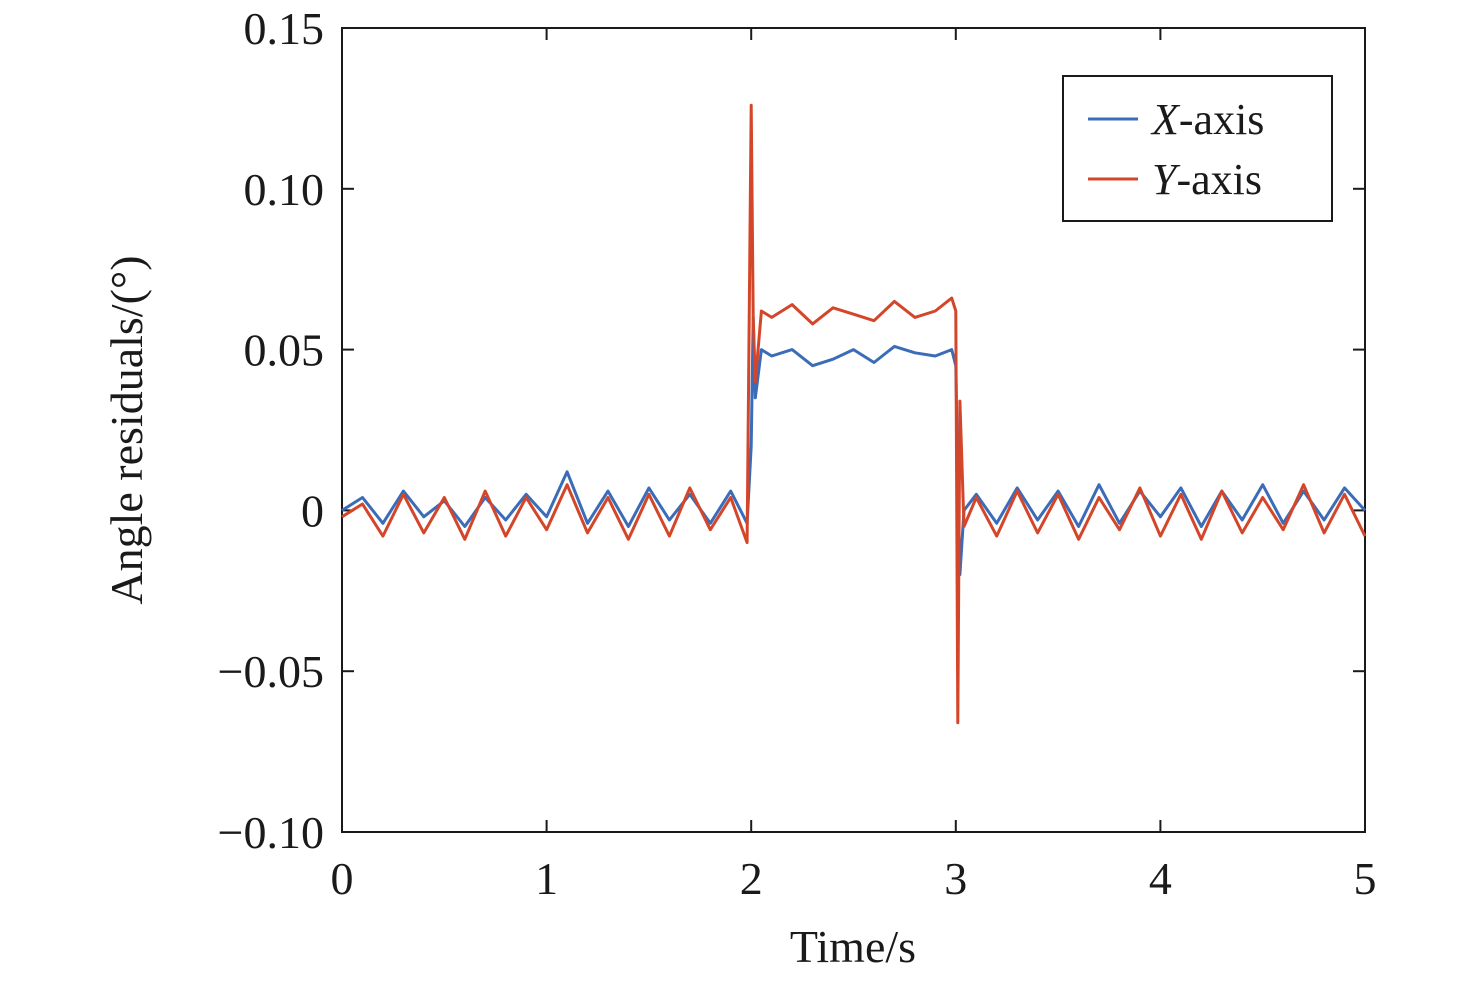 The width and height of the screenshot is (1476, 982). What do you see at coordinates (284, 189) in the screenshot?
I see `y-tick-label: 0.10` at bounding box center [284, 189].